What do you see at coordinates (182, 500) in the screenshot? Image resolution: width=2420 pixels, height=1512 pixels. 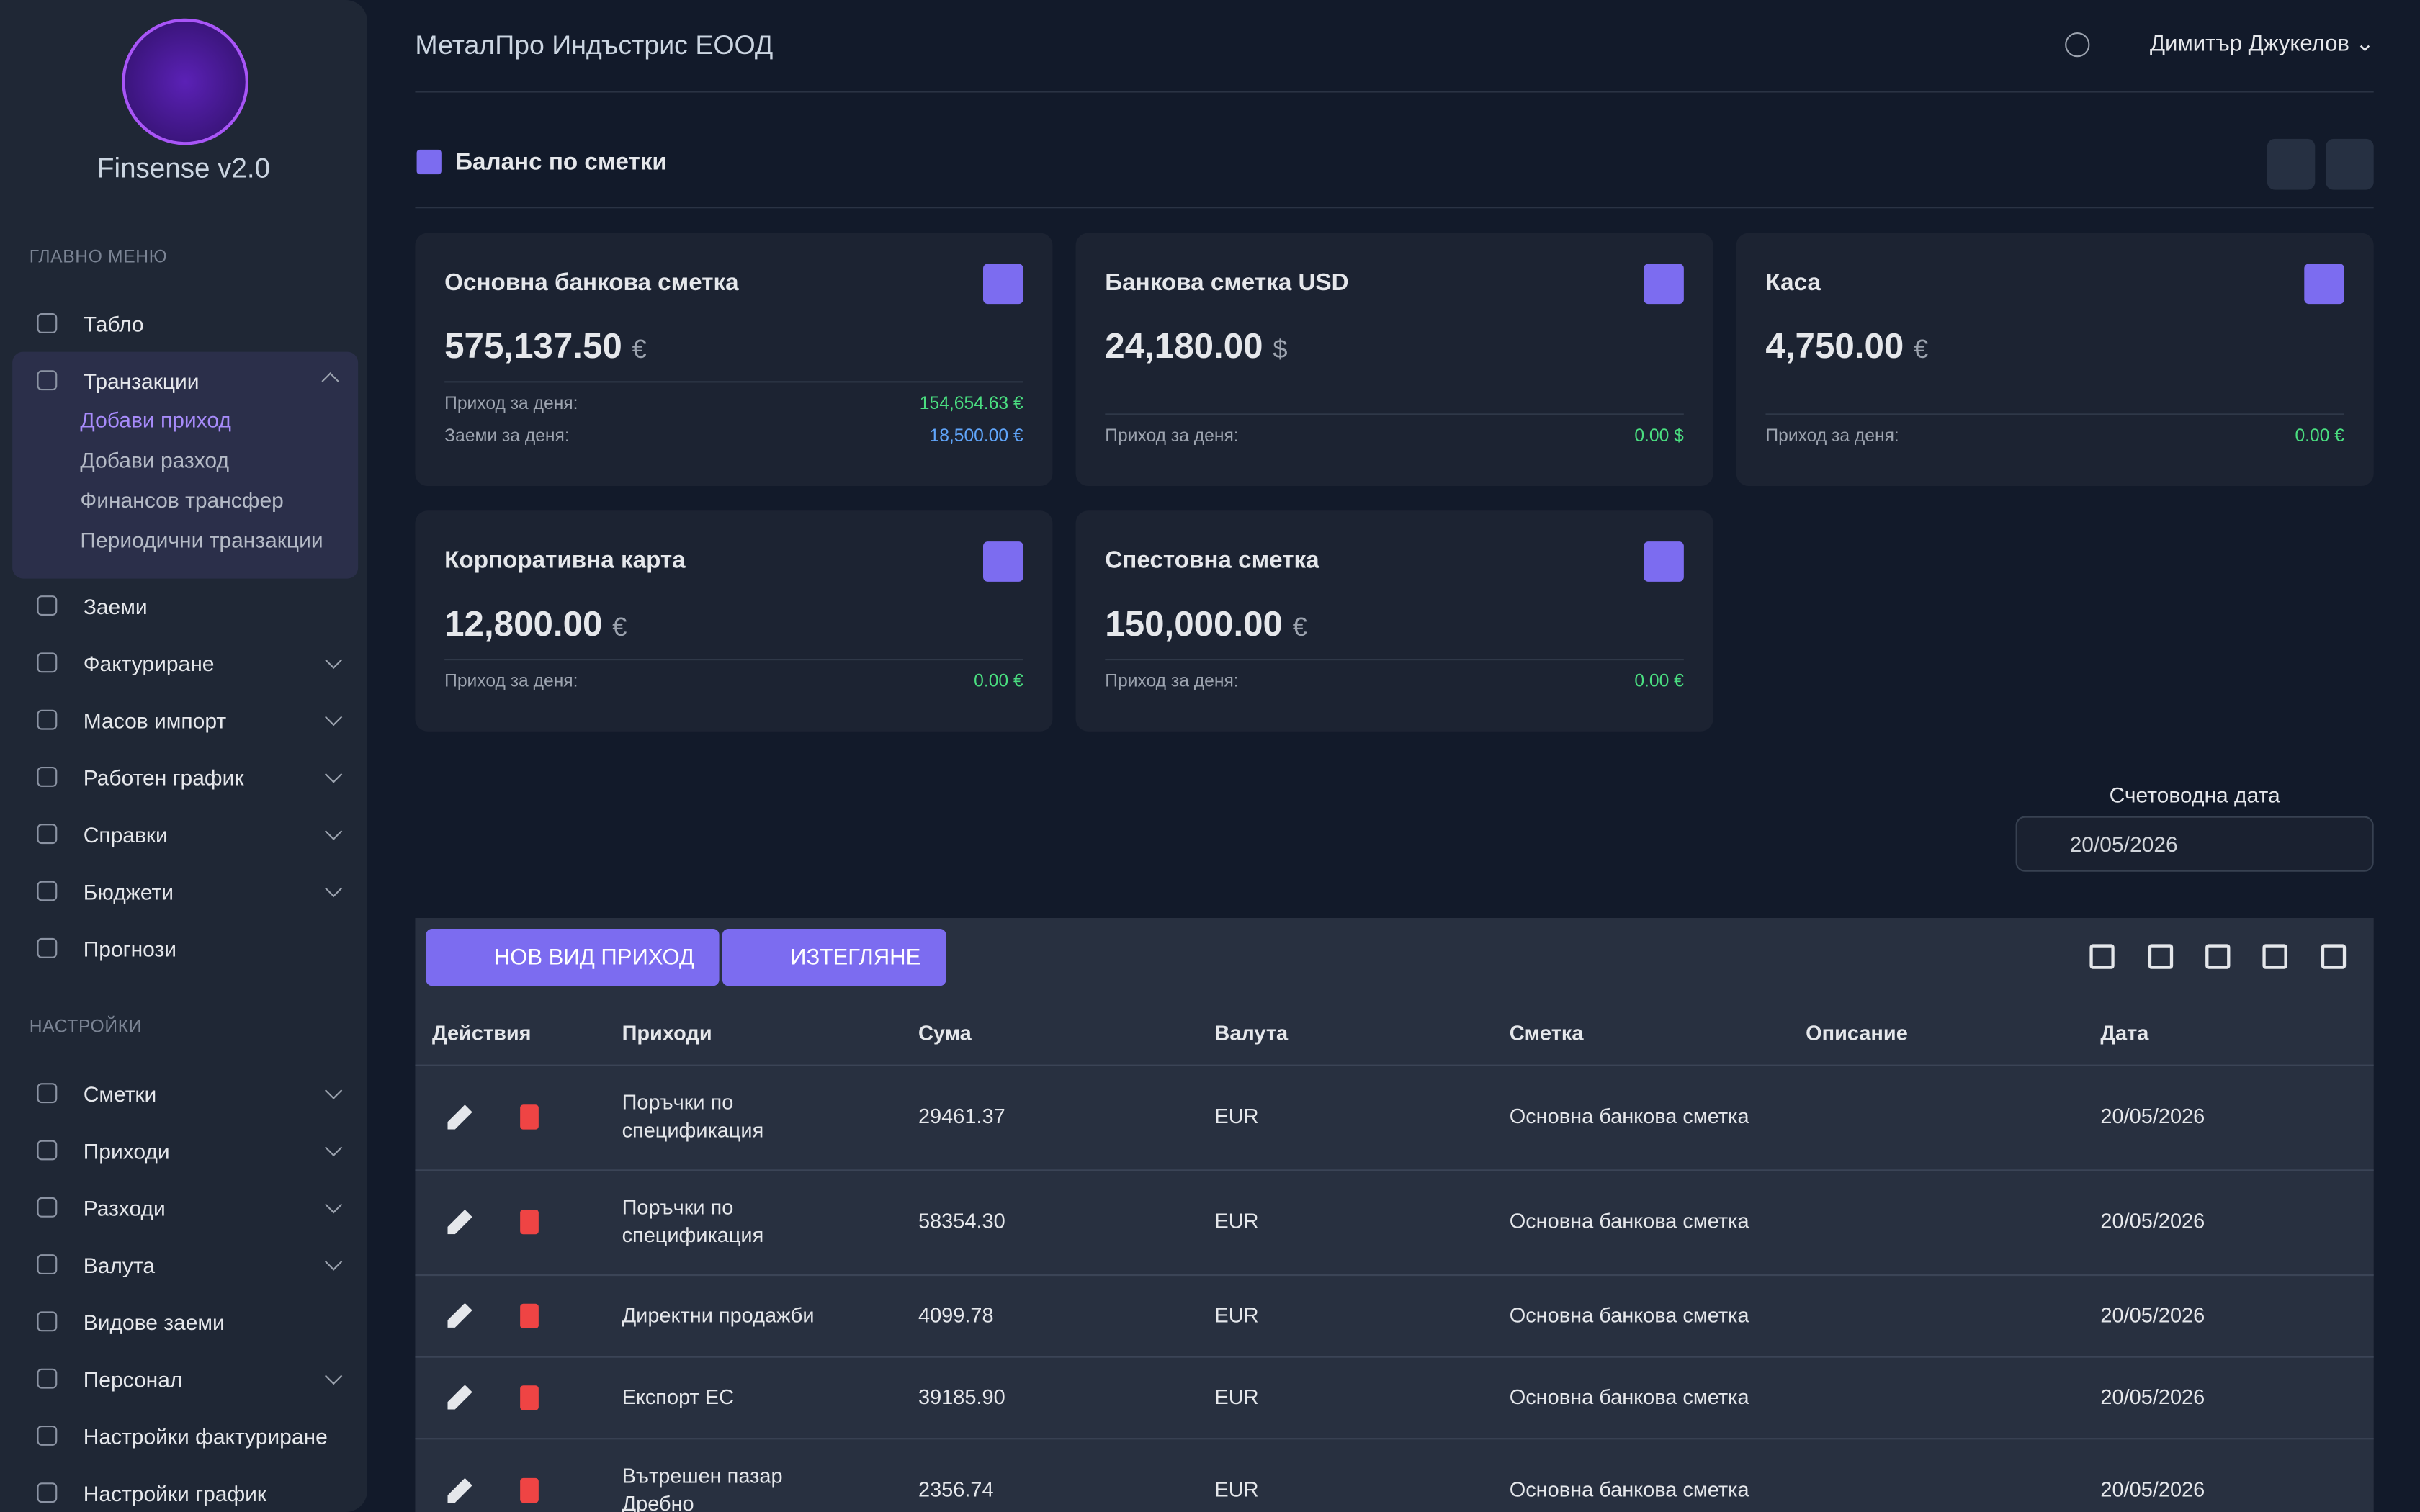 I see `submenu-item: Финансов трансфер` at bounding box center [182, 500].